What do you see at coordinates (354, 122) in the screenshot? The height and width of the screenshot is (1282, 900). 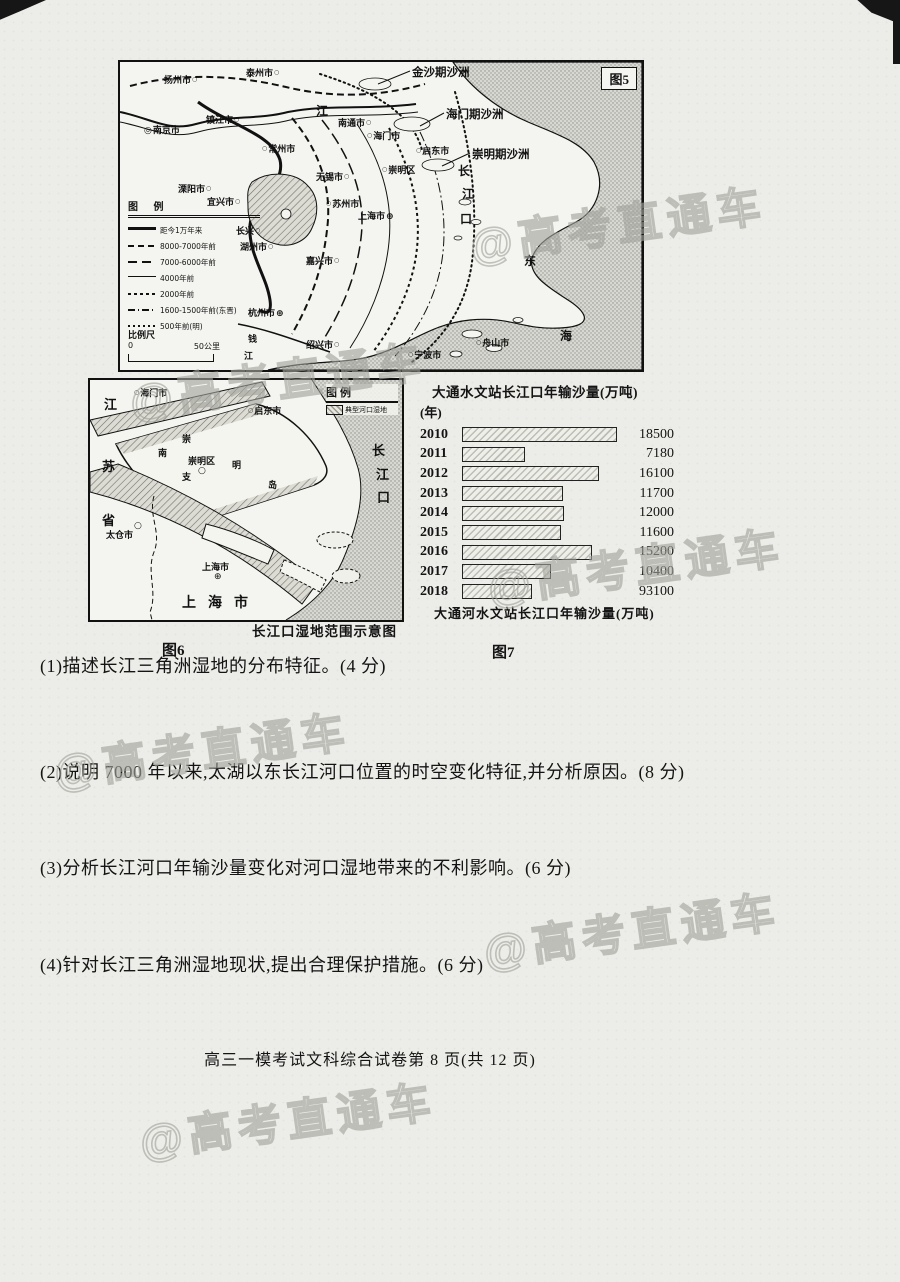 I see `city-label: 南通市` at bounding box center [354, 122].